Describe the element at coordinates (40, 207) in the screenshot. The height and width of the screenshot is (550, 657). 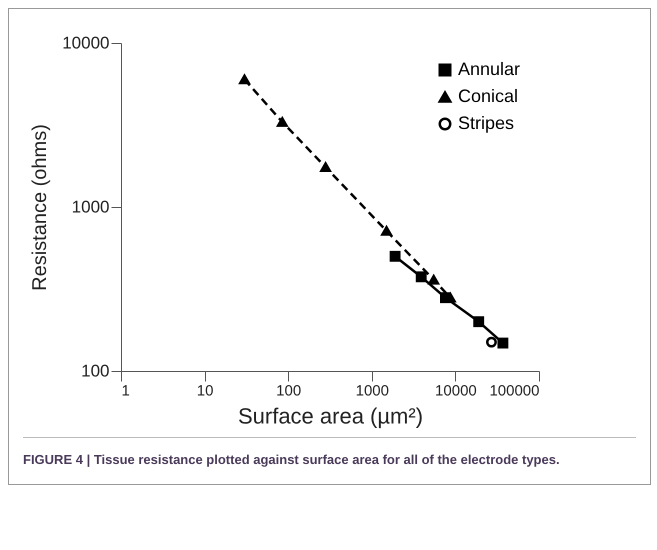
I see `y-axis-title: Resistance (ohms)` at that location.